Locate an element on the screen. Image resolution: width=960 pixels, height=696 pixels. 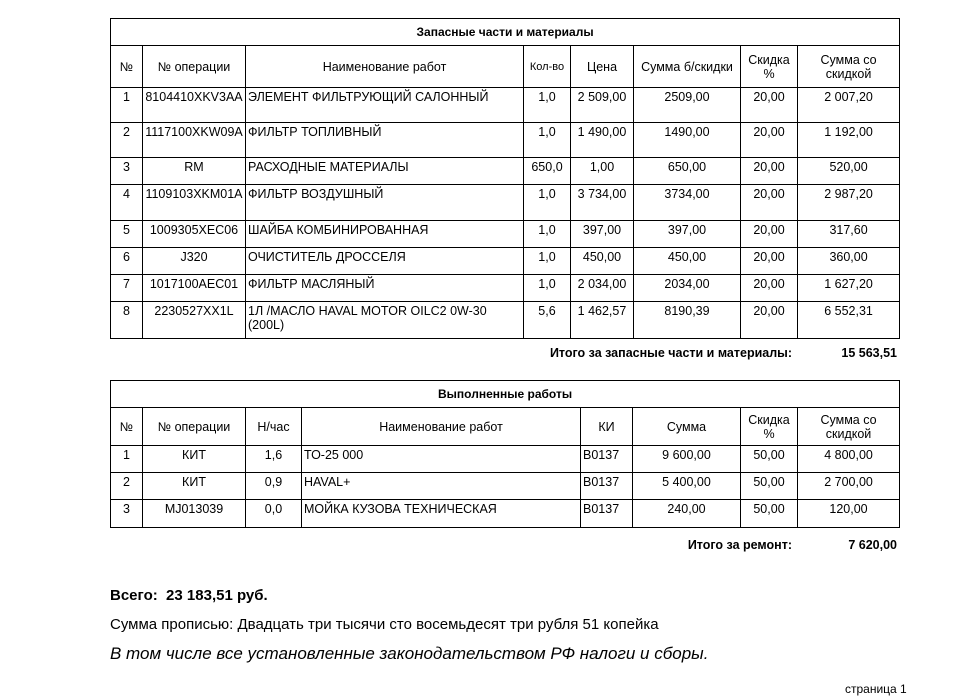
works-header-6: Скидка % is located at coordinates (769, 426).